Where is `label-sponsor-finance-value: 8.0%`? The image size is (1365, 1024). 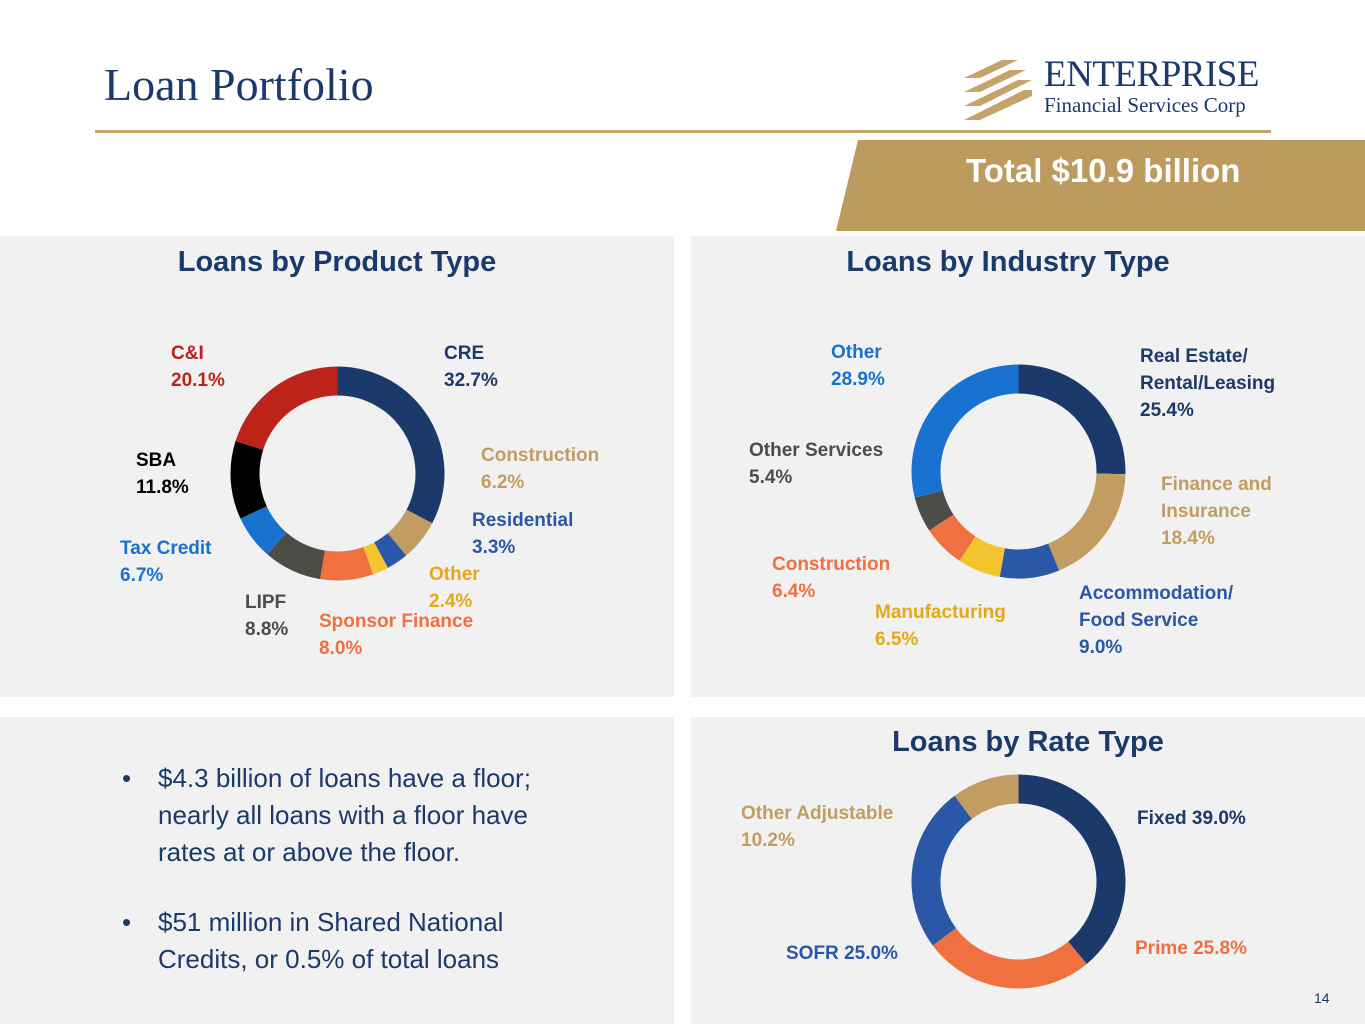 label-sponsor-finance-value: 8.0% is located at coordinates (341, 648).